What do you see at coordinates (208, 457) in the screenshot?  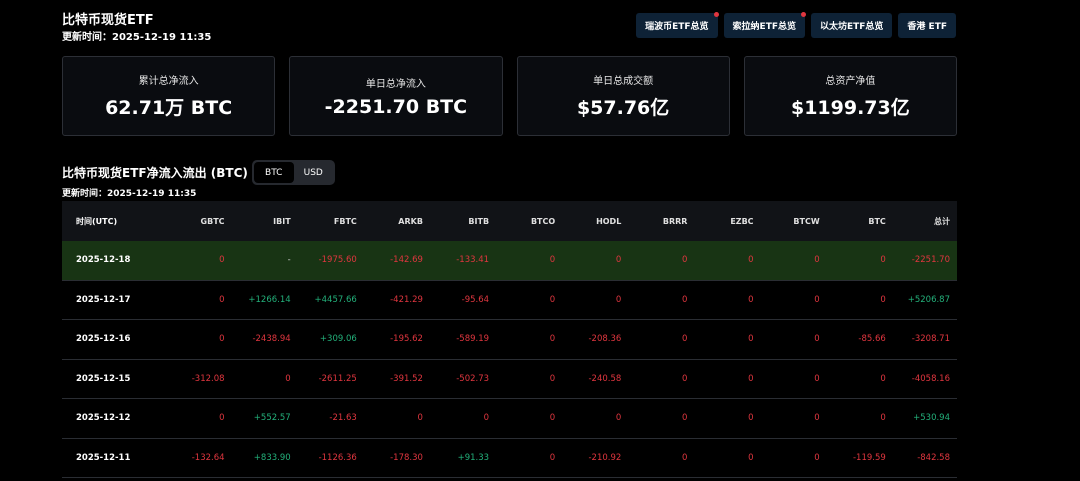 I see `flow-cell: -132.64` at bounding box center [208, 457].